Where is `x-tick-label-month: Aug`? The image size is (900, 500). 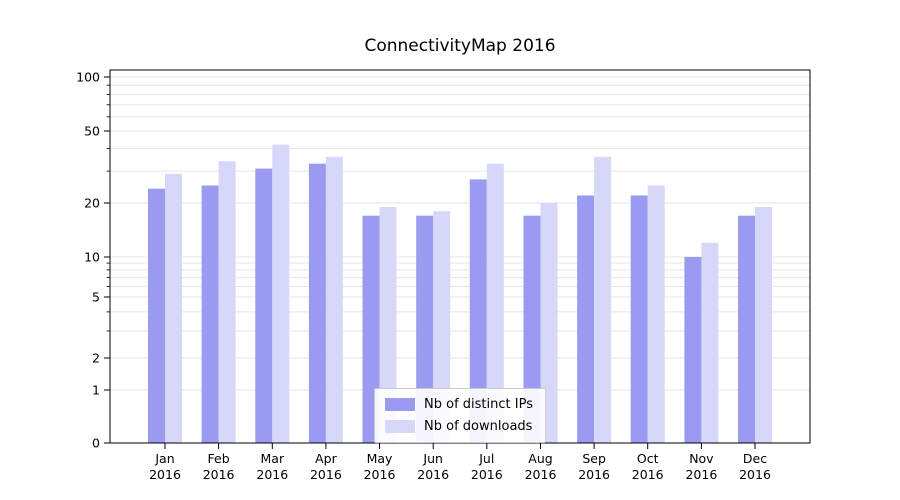 x-tick-label-month: Aug is located at coordinates (540, 458).